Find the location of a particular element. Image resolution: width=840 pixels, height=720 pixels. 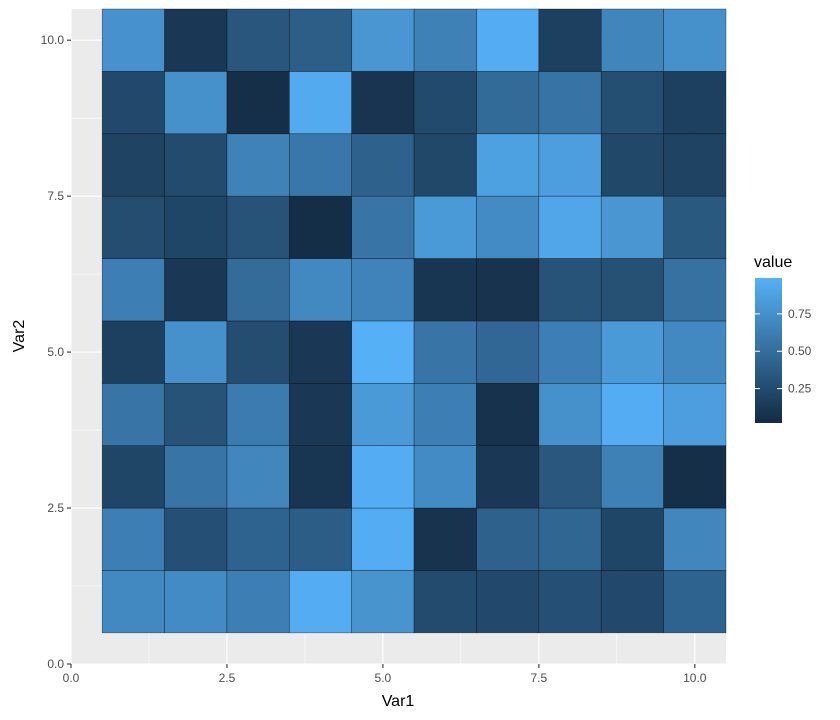

x-tick-label: 5.0 is located at coordinates (383, 678).